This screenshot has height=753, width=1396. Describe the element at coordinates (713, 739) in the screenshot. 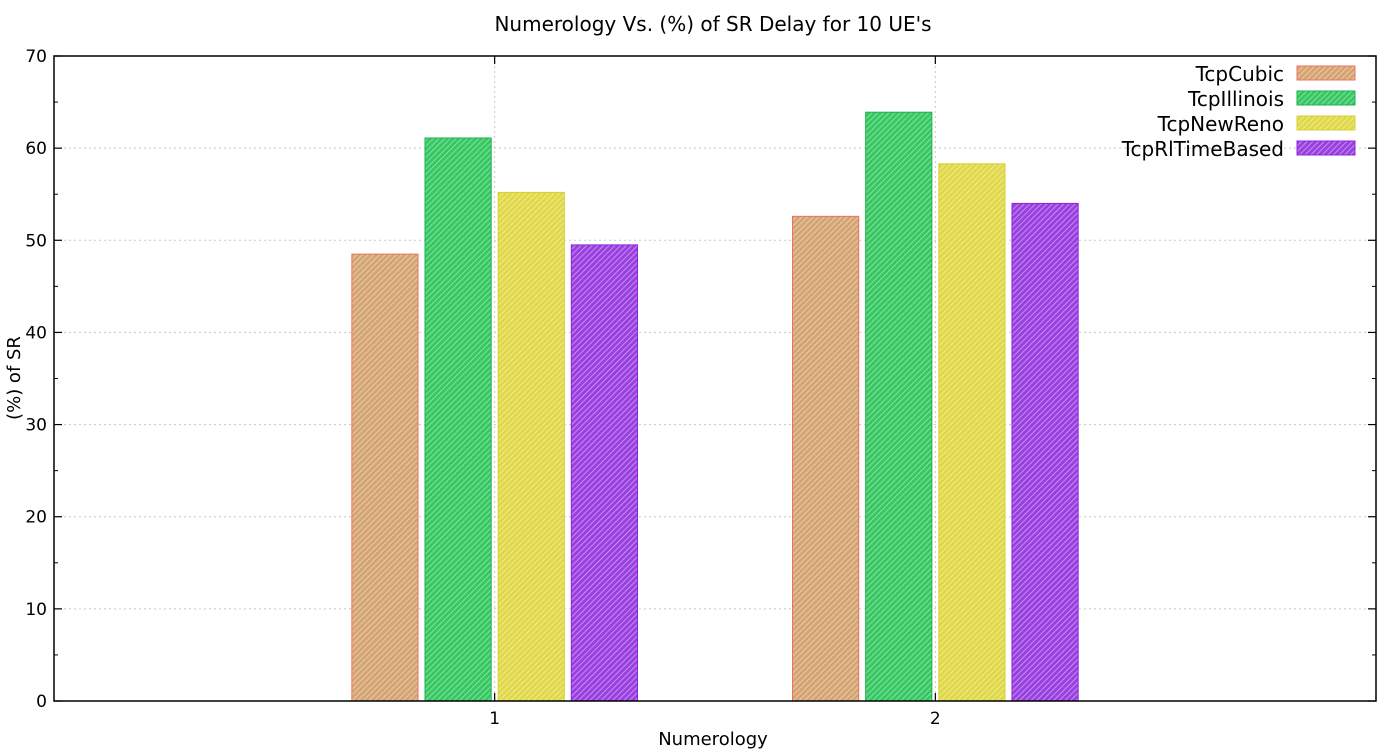

I see `x-axis-label: Numerology` at that location.